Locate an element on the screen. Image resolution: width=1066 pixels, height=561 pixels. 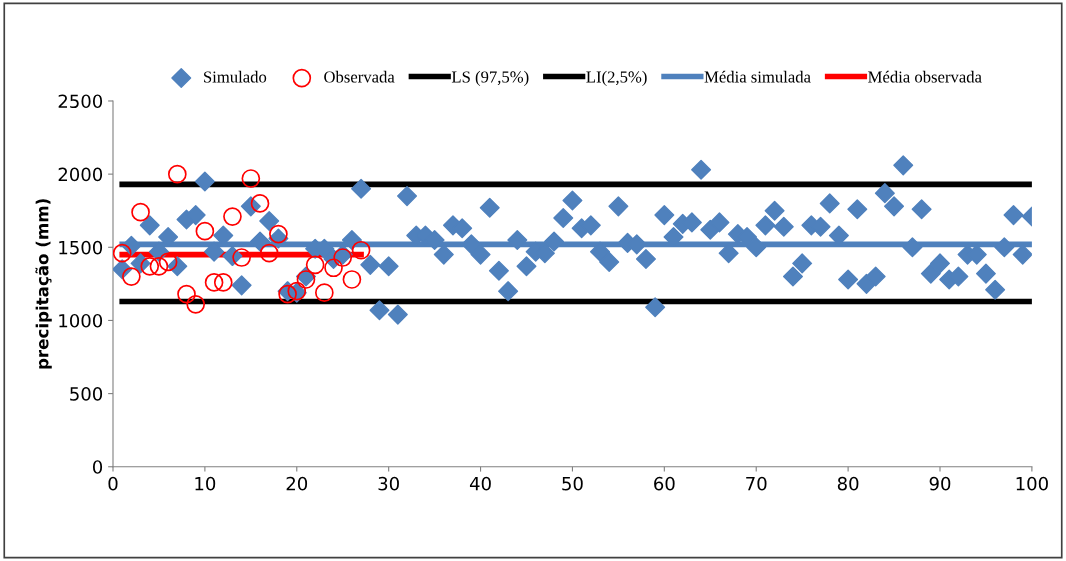
legend-label: Média simulada is located at coordinates (757, 76).